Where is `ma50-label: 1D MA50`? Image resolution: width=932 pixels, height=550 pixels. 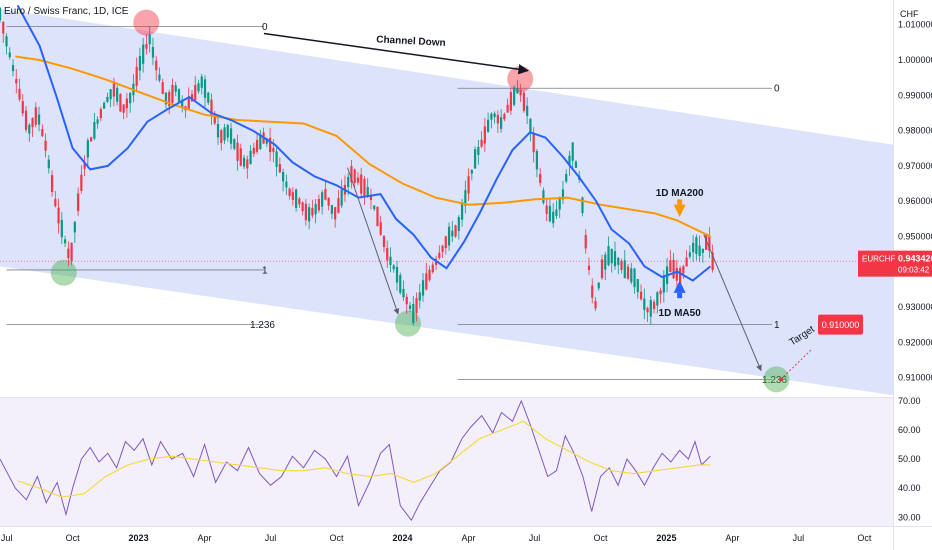 ma50-label: 1D MA50 is located at coordinates (680, 313).